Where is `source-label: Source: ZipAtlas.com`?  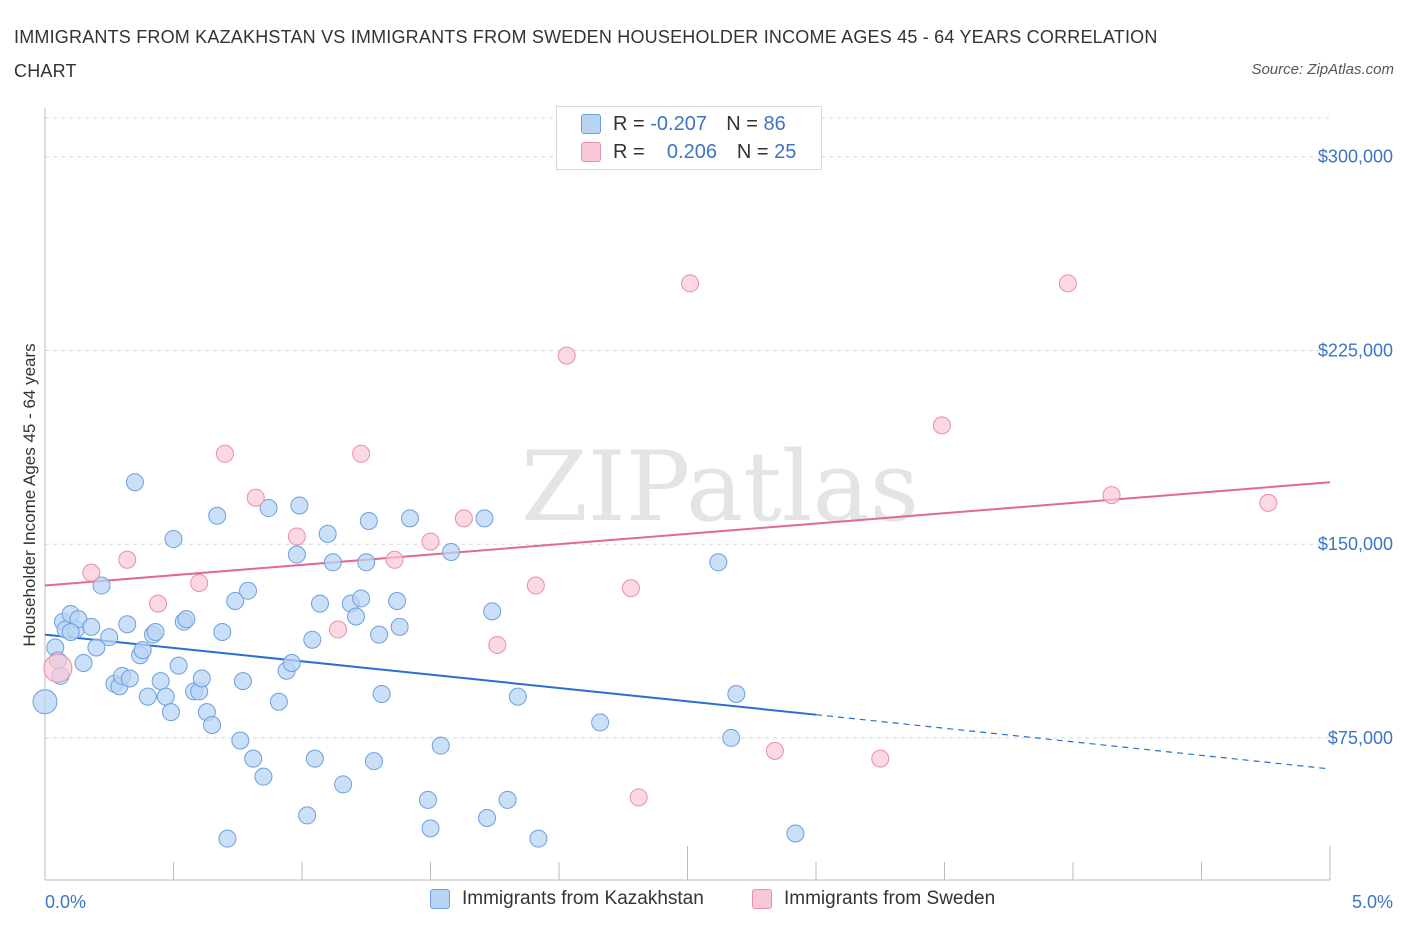
source-label: Source: ZipAtlas.com is located at coordinates (1322, 69).